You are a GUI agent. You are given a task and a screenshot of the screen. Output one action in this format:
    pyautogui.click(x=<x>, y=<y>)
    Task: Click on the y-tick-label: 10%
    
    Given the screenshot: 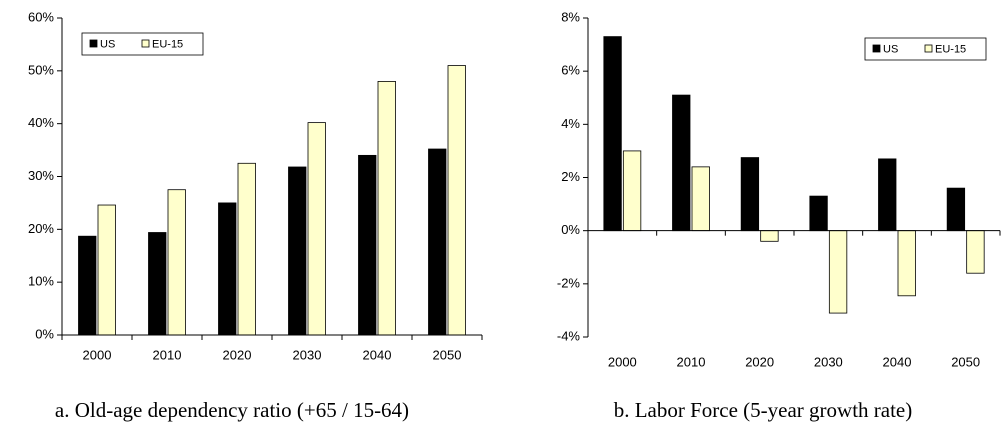 What is the action you would take?
    pyautogui.click(x=41, y=281)
    